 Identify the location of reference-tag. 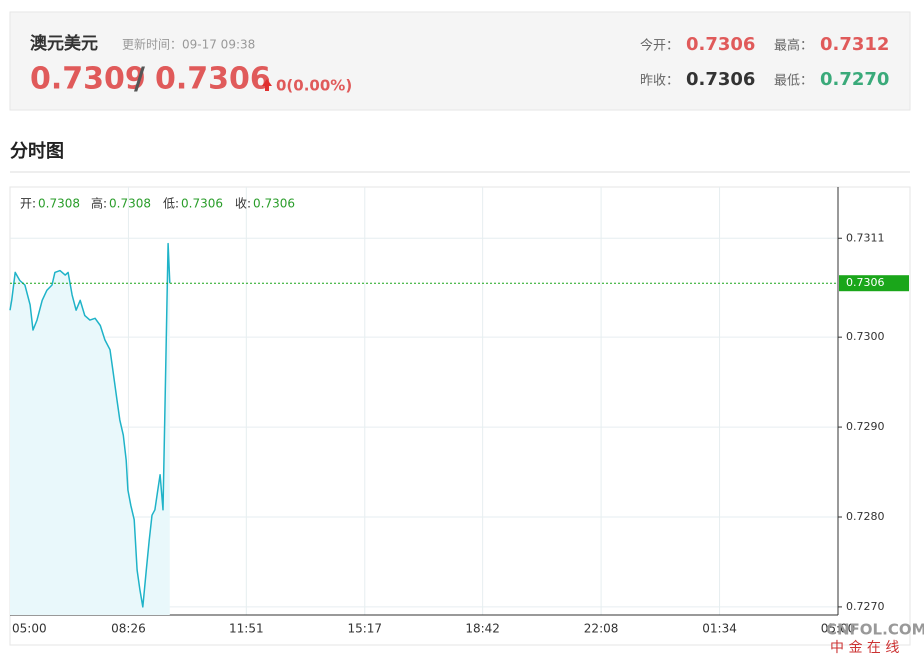
(874, 283).